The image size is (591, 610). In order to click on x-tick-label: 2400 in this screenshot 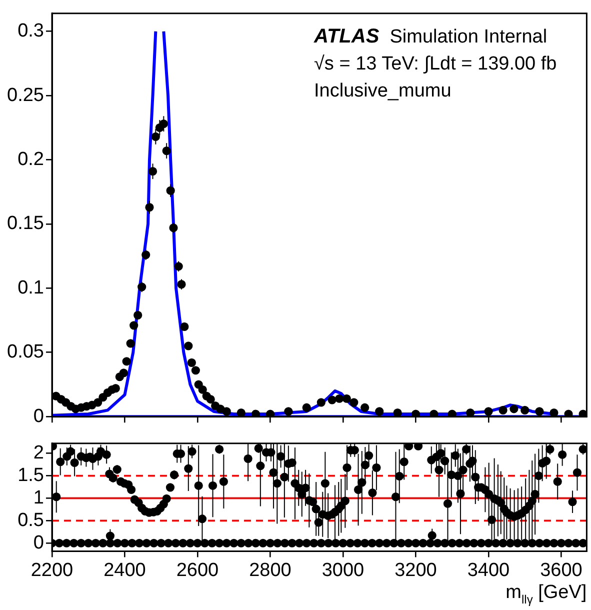, I will do `click(125, 570)`.